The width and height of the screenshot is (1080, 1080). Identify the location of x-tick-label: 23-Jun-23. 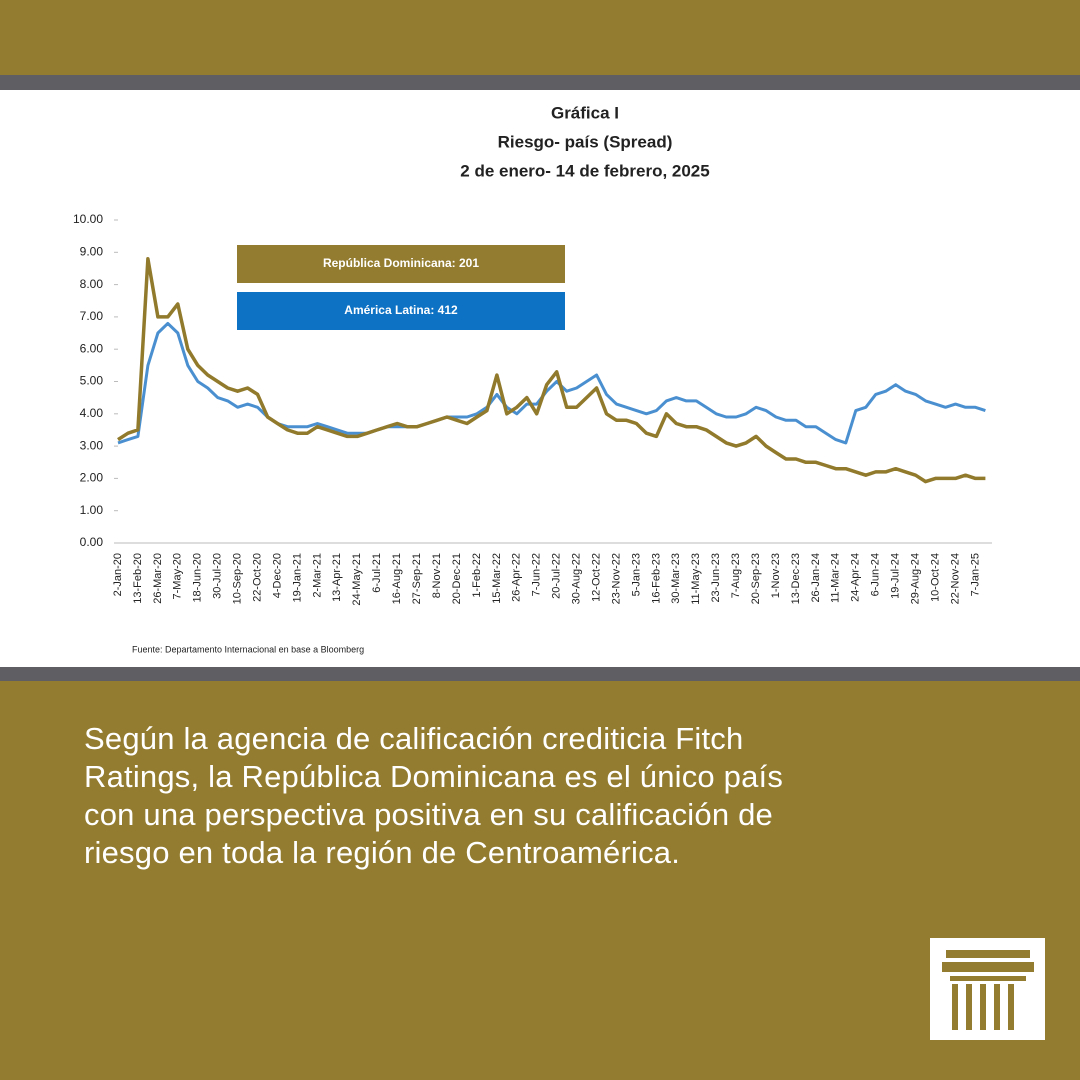
(716, 578).